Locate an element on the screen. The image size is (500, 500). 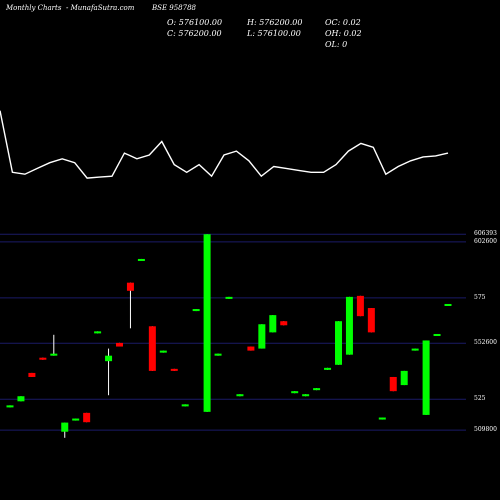
price-tick-label: 575 is located at coordinates (480, 297).